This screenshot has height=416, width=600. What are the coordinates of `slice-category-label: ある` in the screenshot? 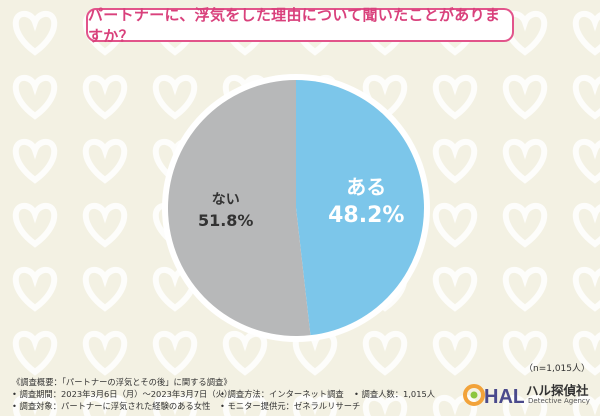 It's located at (366, 187).